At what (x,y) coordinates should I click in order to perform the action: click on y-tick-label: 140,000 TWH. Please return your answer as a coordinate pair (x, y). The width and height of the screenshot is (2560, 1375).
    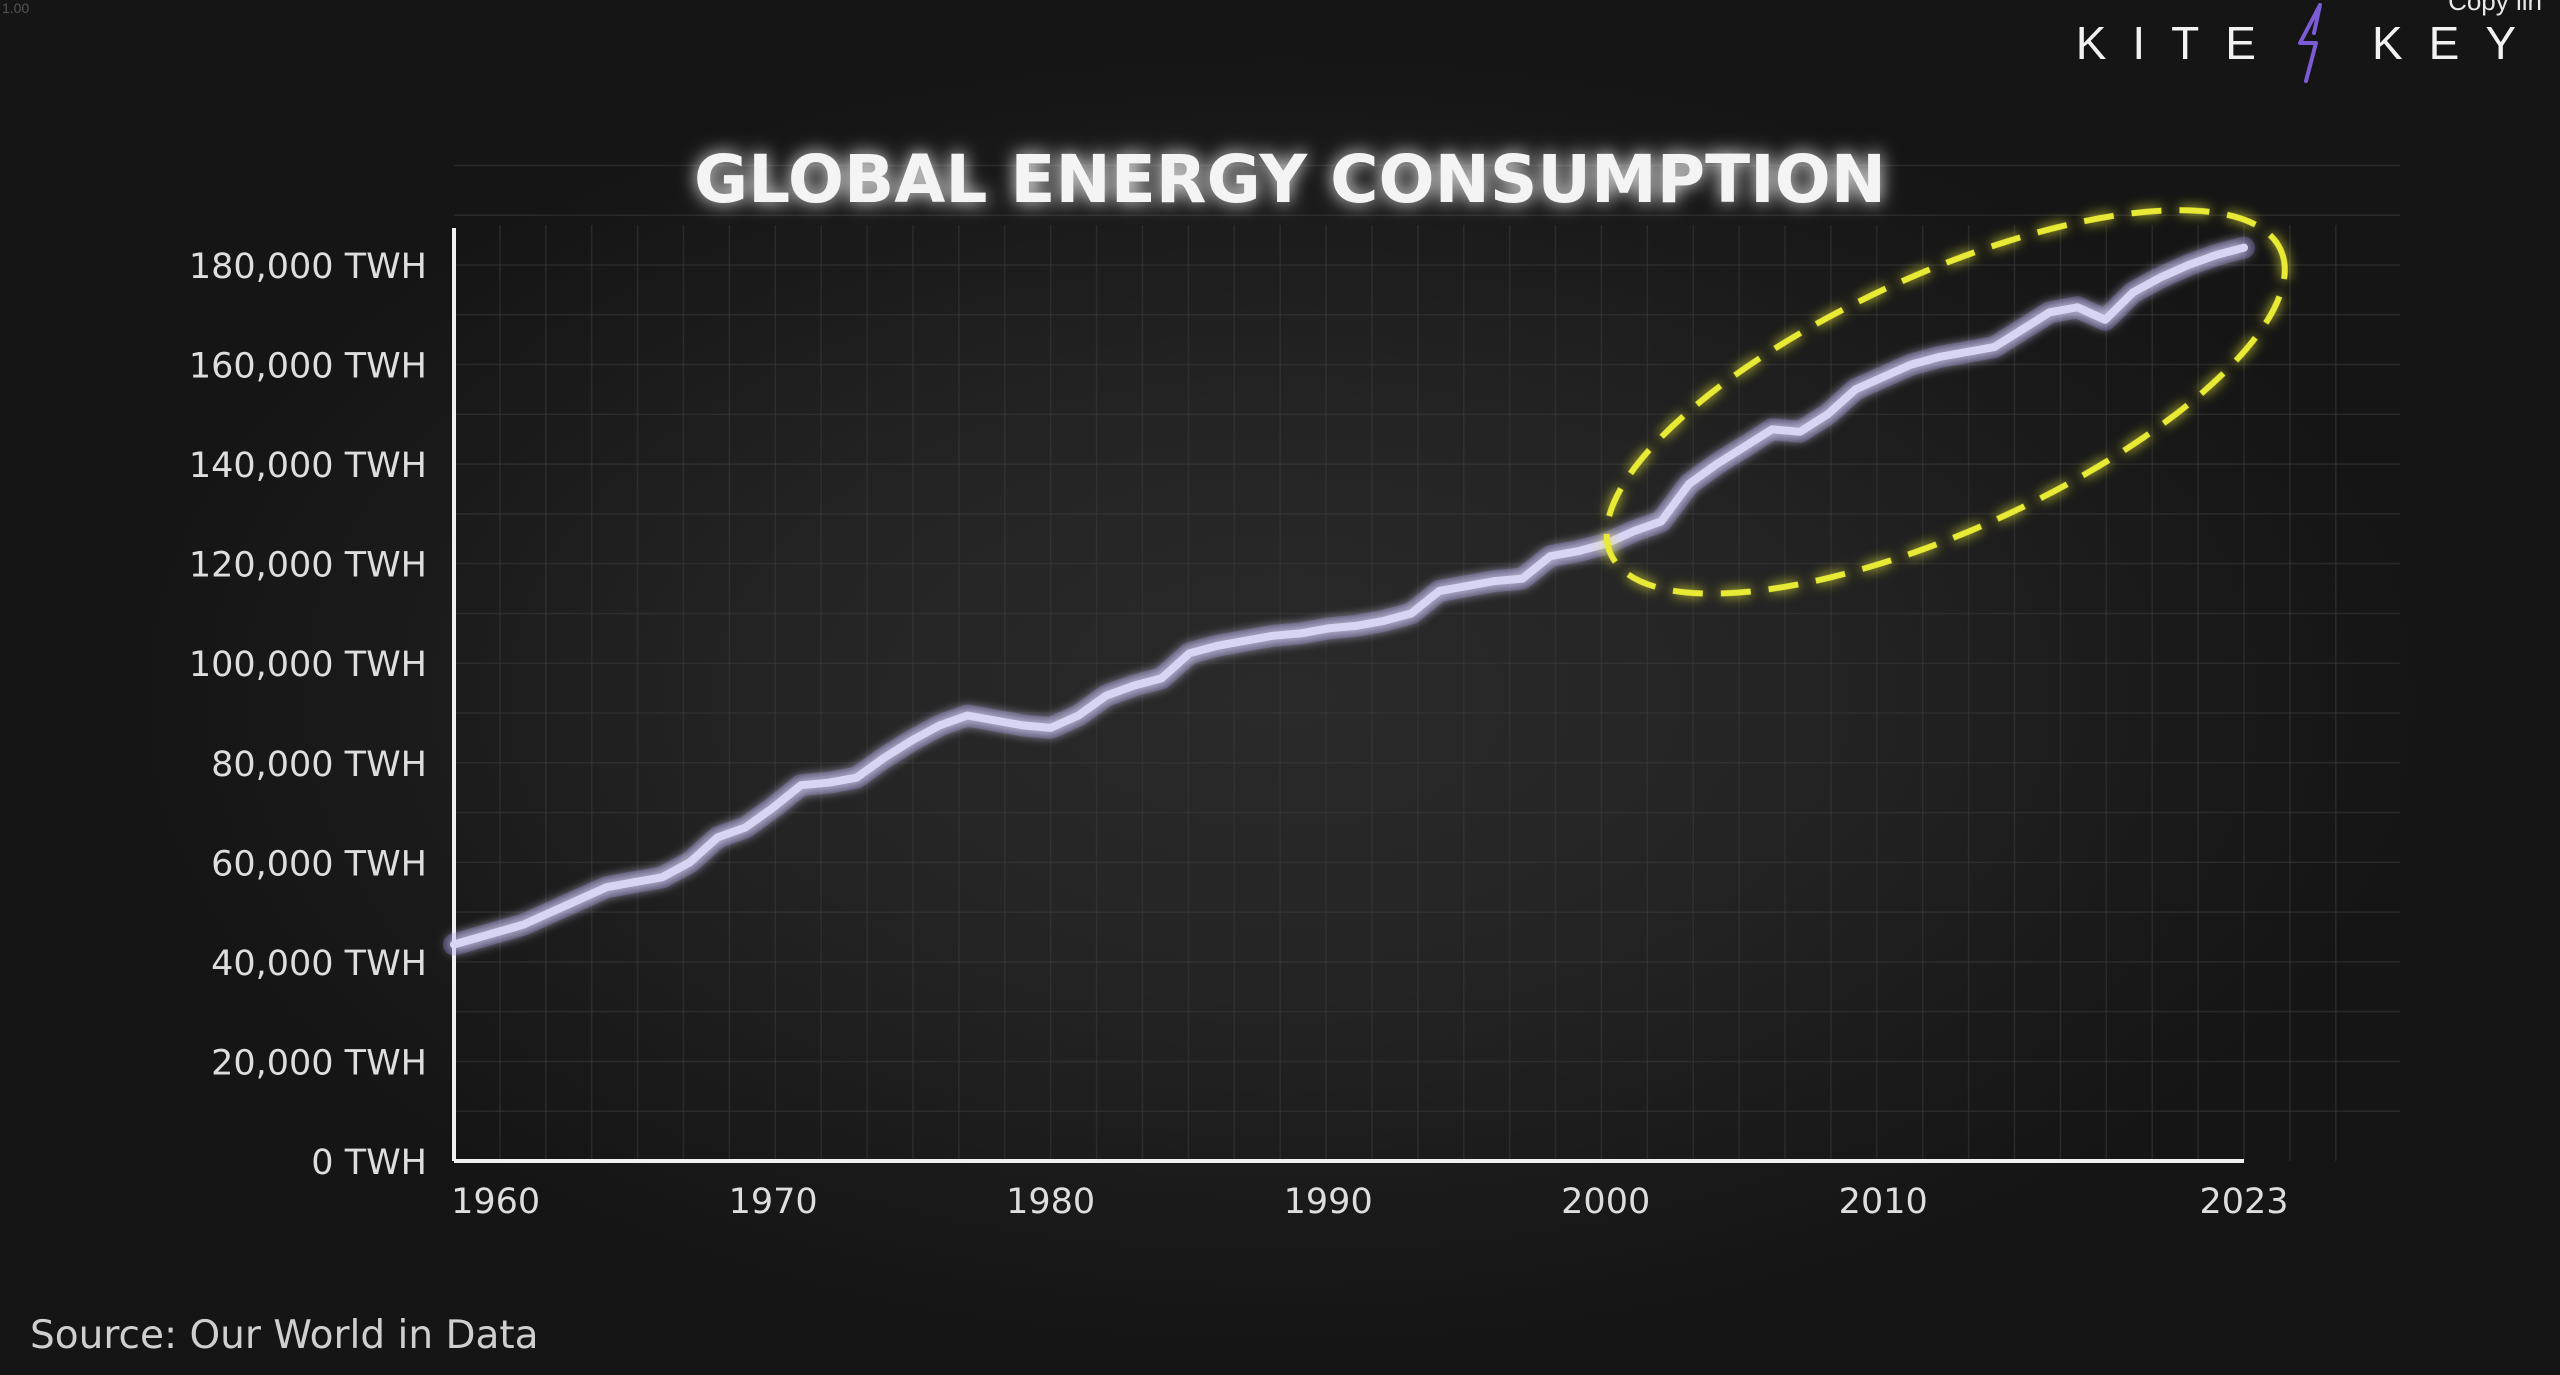
    Looking at the image, I should click on (308, 466).